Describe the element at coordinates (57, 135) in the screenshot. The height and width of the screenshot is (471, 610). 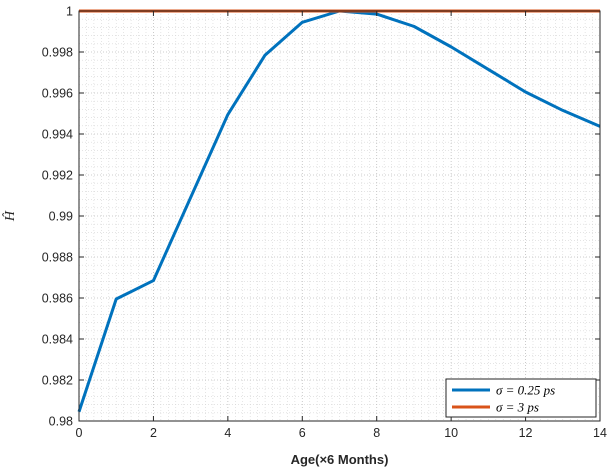
I see `y-tick-label: 0.994` at that location.